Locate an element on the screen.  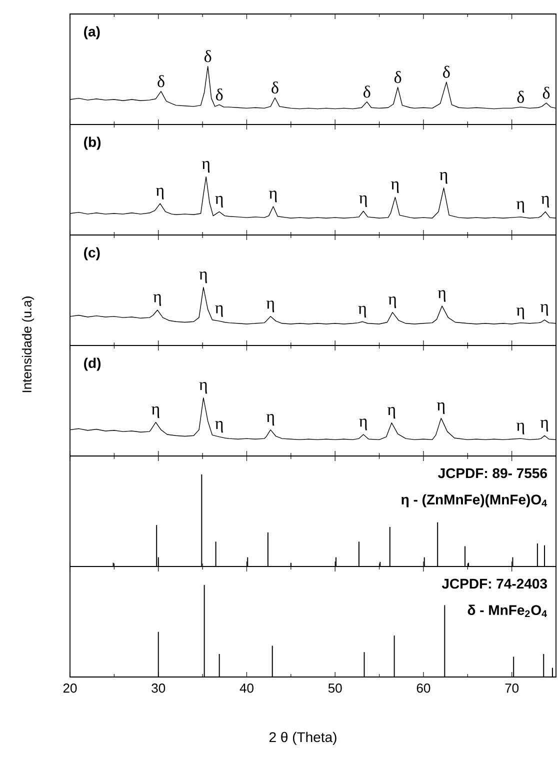
x-tick-label: 70 is located at coordinates (512, 688).